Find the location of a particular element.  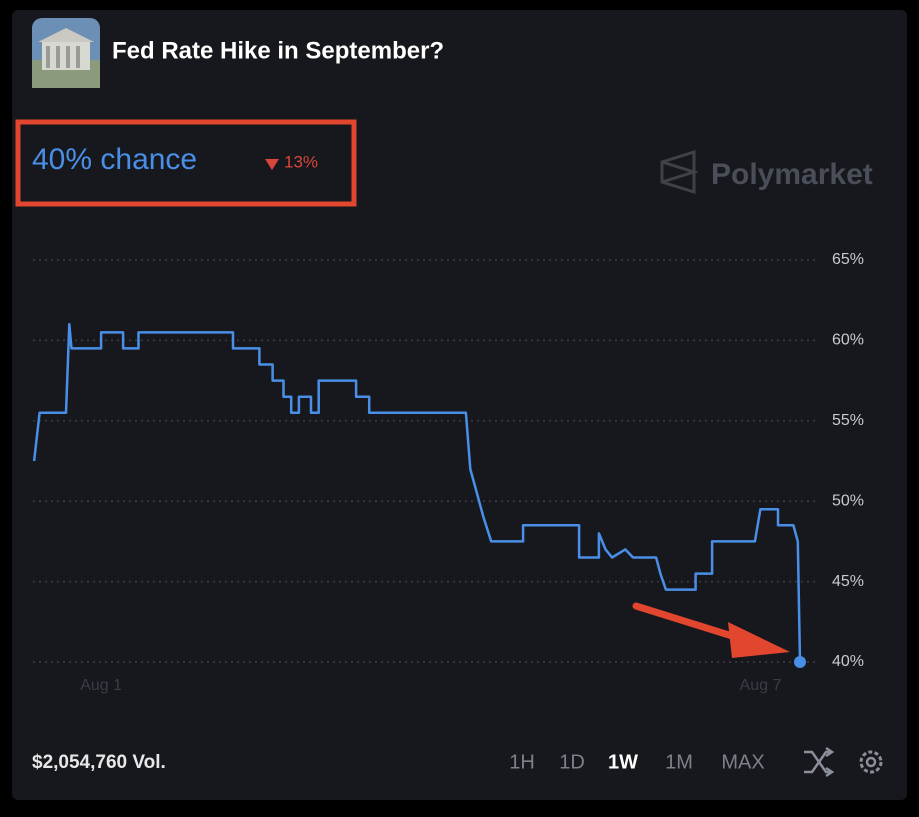

down-indicator is located at coordinates (272, 164).